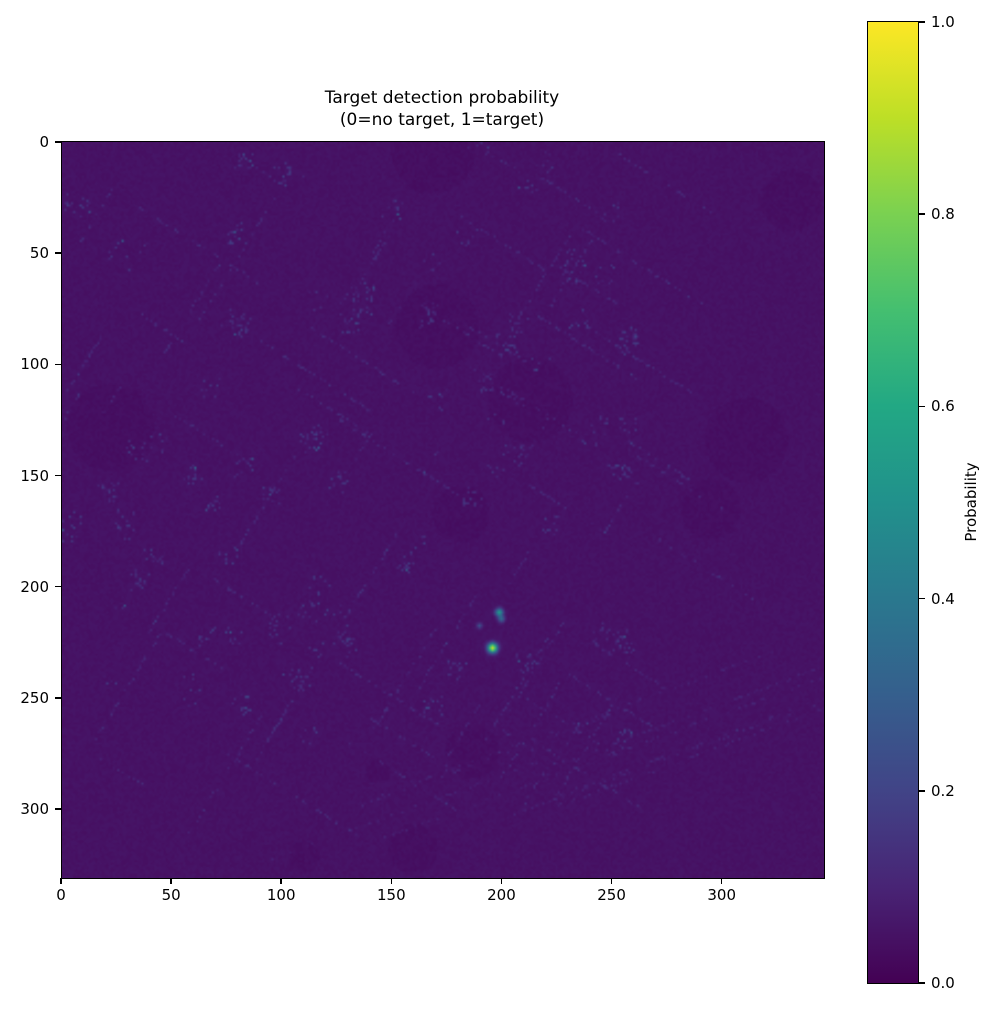 The image size is (996, 1024). I want to click on plot-title-line1: Target detection probability, so click(442, 98).